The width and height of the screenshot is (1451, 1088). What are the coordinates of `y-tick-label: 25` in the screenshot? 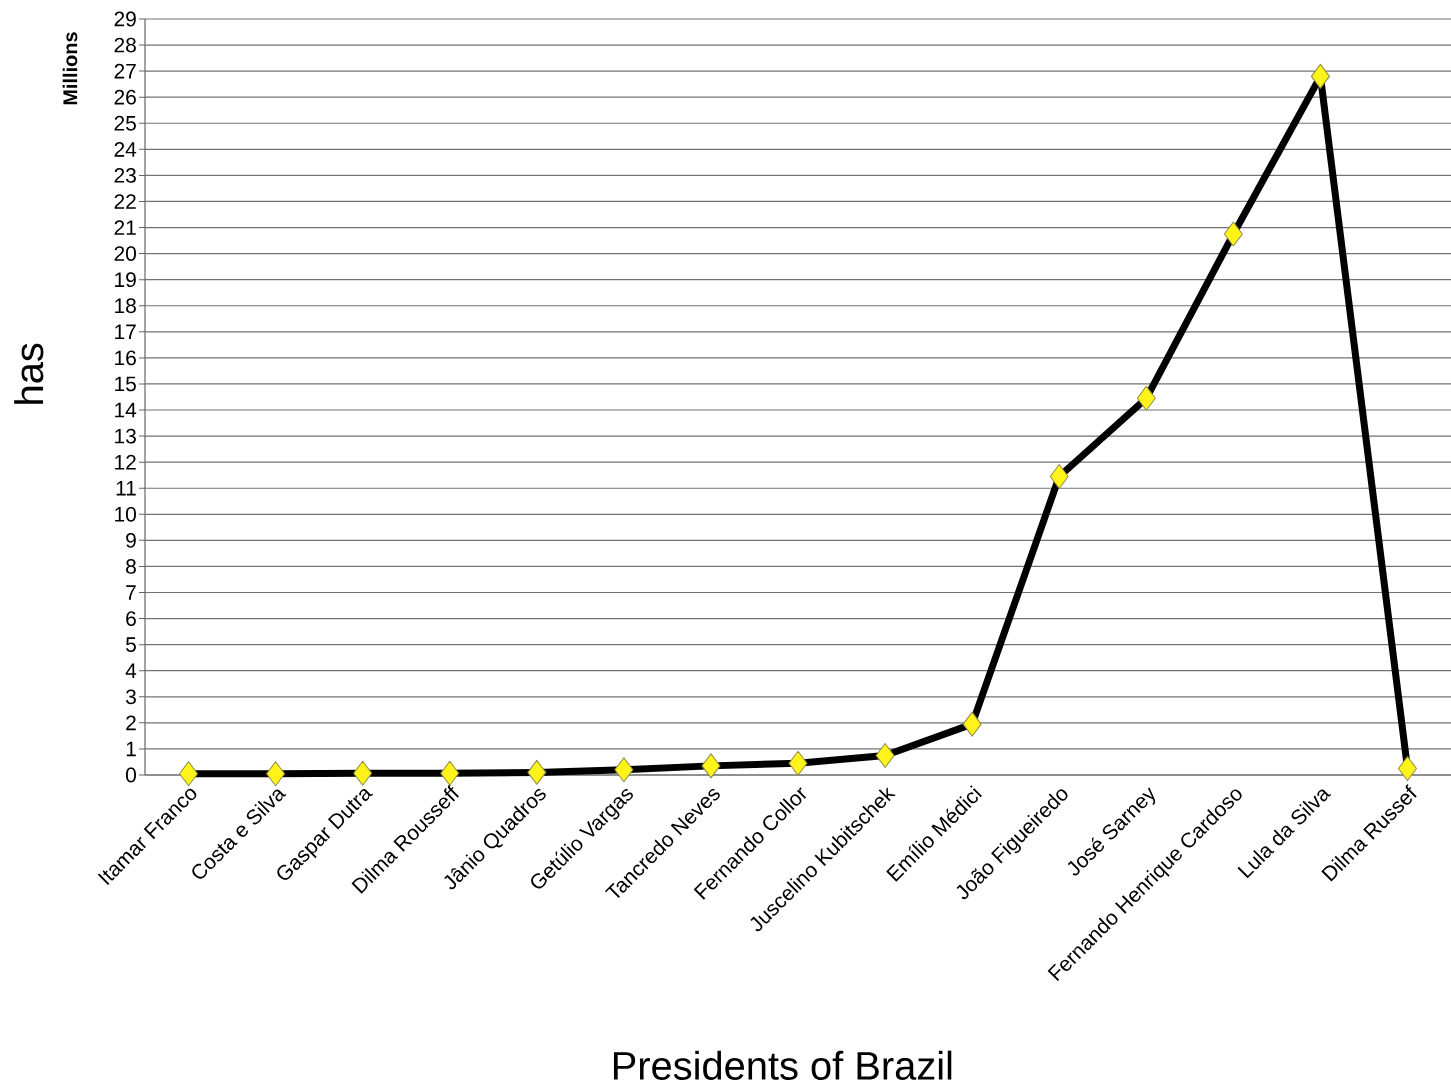 It's located at (125, 123).